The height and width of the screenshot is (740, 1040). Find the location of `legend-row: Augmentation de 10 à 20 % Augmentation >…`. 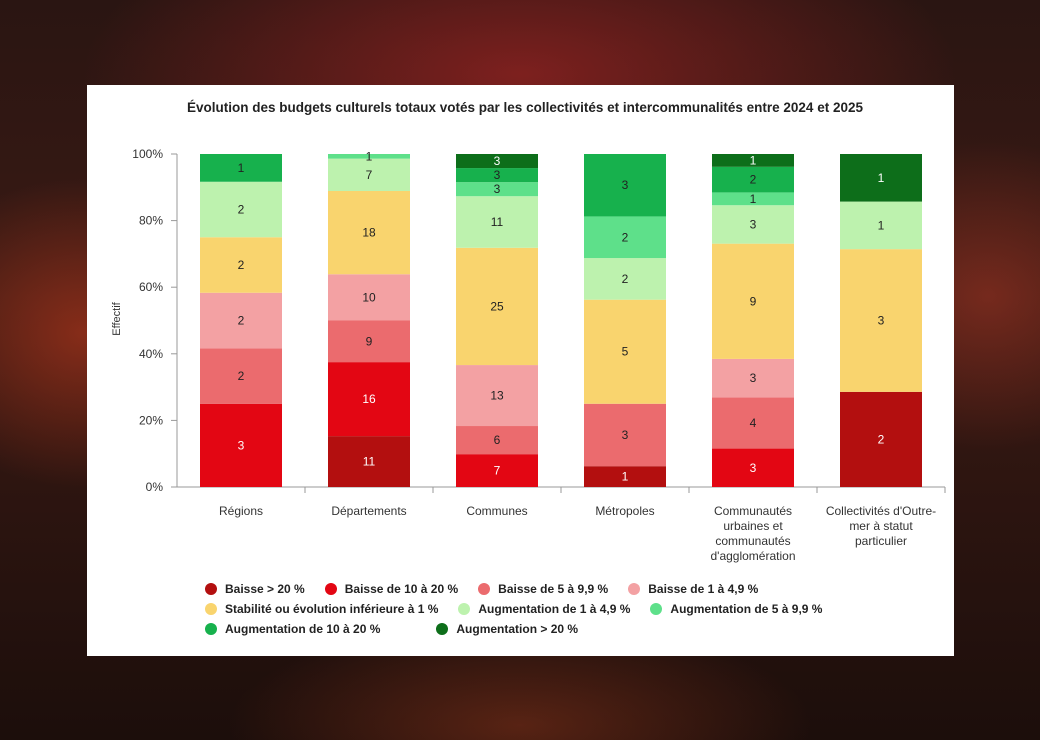

legend-row: Augmentation de 10 à 20 % Augmentation >… is located at coordinates (555, 629).